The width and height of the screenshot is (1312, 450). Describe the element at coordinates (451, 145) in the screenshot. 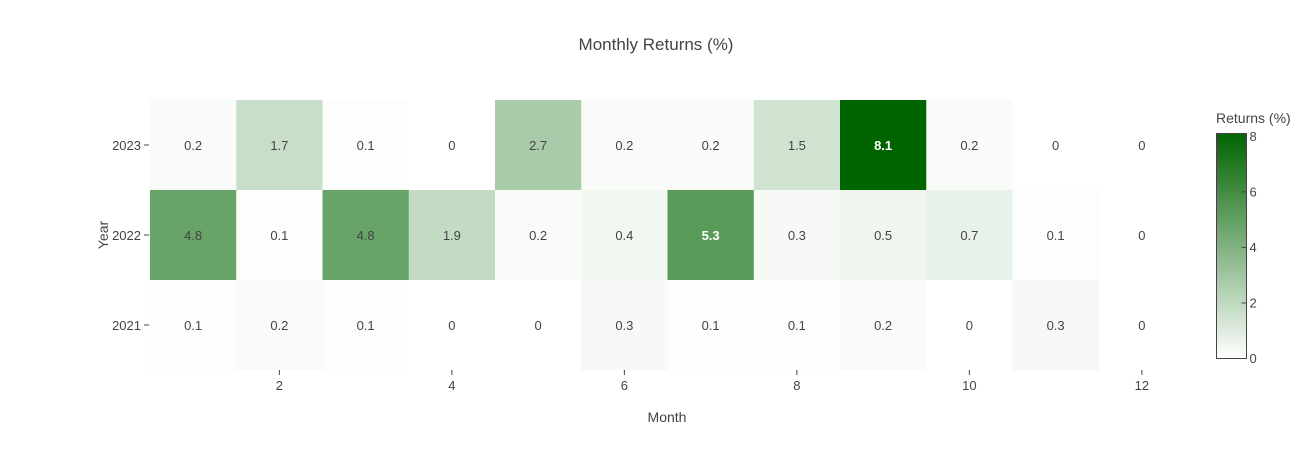

I see `cell-value-label-2023-4: 0` at that location.